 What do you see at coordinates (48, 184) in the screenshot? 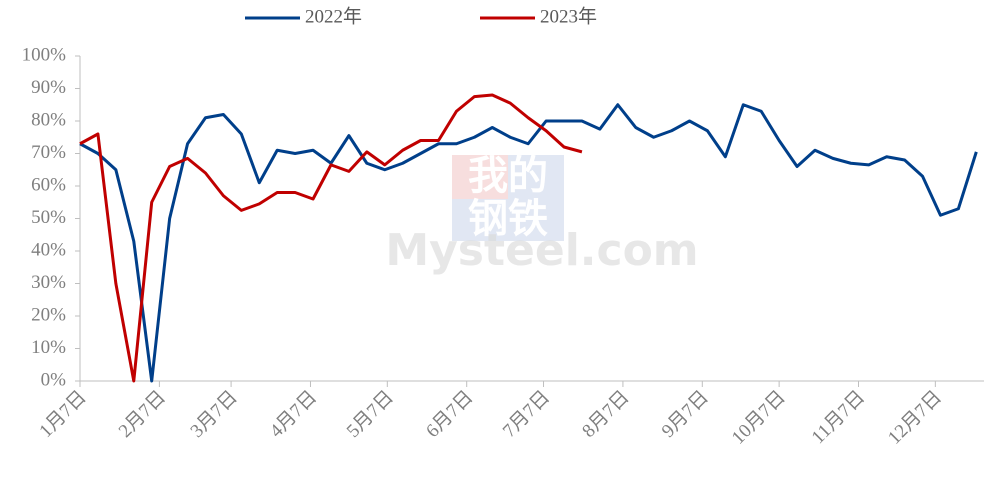
I see `y-tick-label: 60%` at bounding box center [48, 184].